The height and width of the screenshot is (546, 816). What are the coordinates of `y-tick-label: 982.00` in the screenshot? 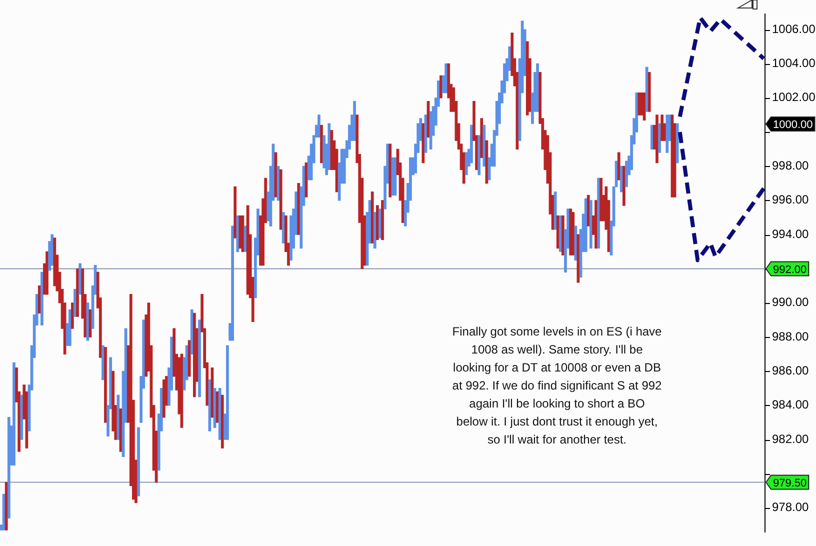 It's located at (791, 439).